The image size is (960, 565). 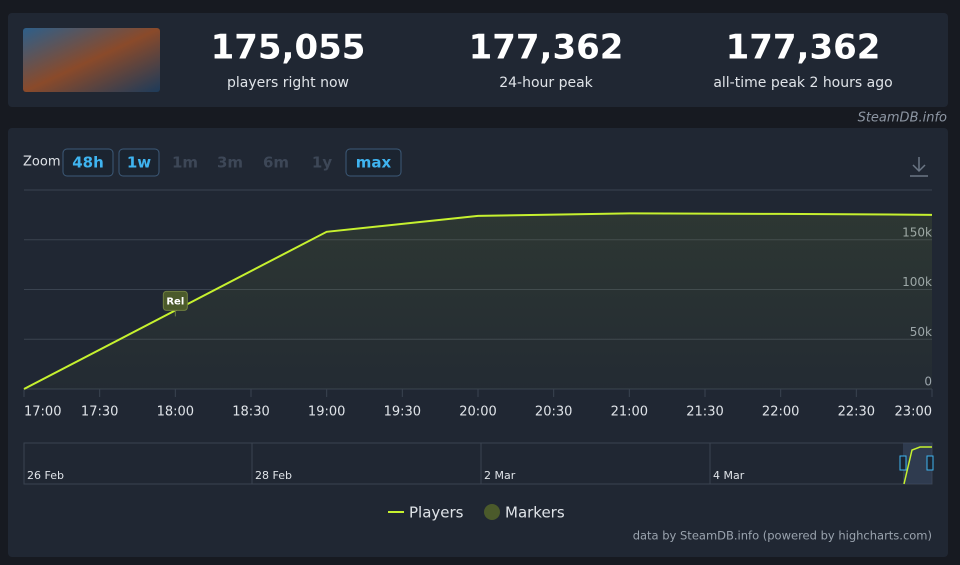 What do you see at coordinates (500, 475) in the screenshot?
I see `navigator-label: 2 Mar` at bounding box center [500, 475].